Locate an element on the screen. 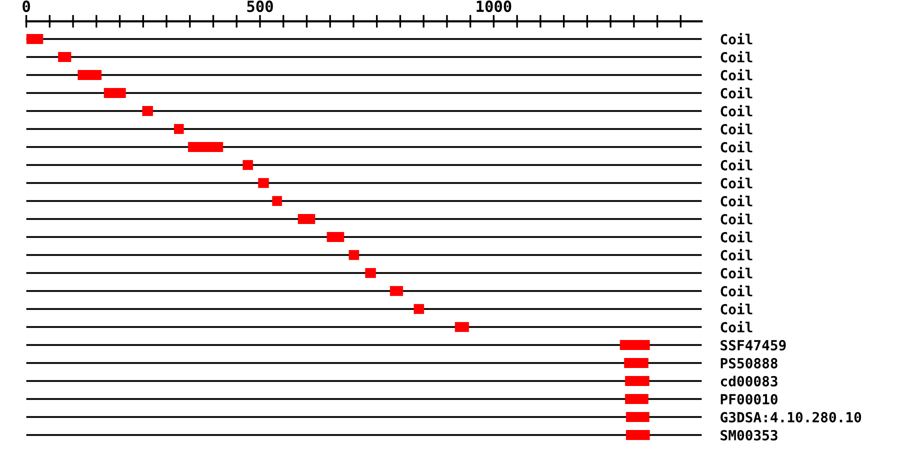 This screenshot has height=454, width=900. x-tick-label: 500 is located at coordinates (260, 6).